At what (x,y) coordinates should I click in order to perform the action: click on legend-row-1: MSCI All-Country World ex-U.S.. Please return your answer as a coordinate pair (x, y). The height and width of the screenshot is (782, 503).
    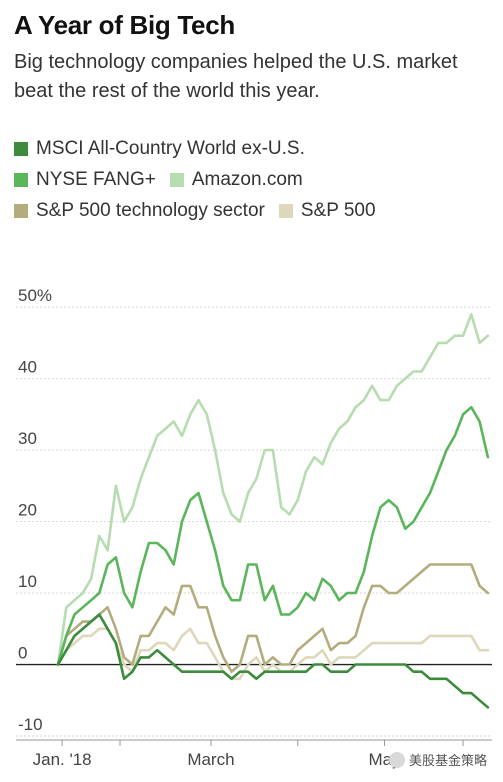
    Looking at the image, I should click on (254, 148).